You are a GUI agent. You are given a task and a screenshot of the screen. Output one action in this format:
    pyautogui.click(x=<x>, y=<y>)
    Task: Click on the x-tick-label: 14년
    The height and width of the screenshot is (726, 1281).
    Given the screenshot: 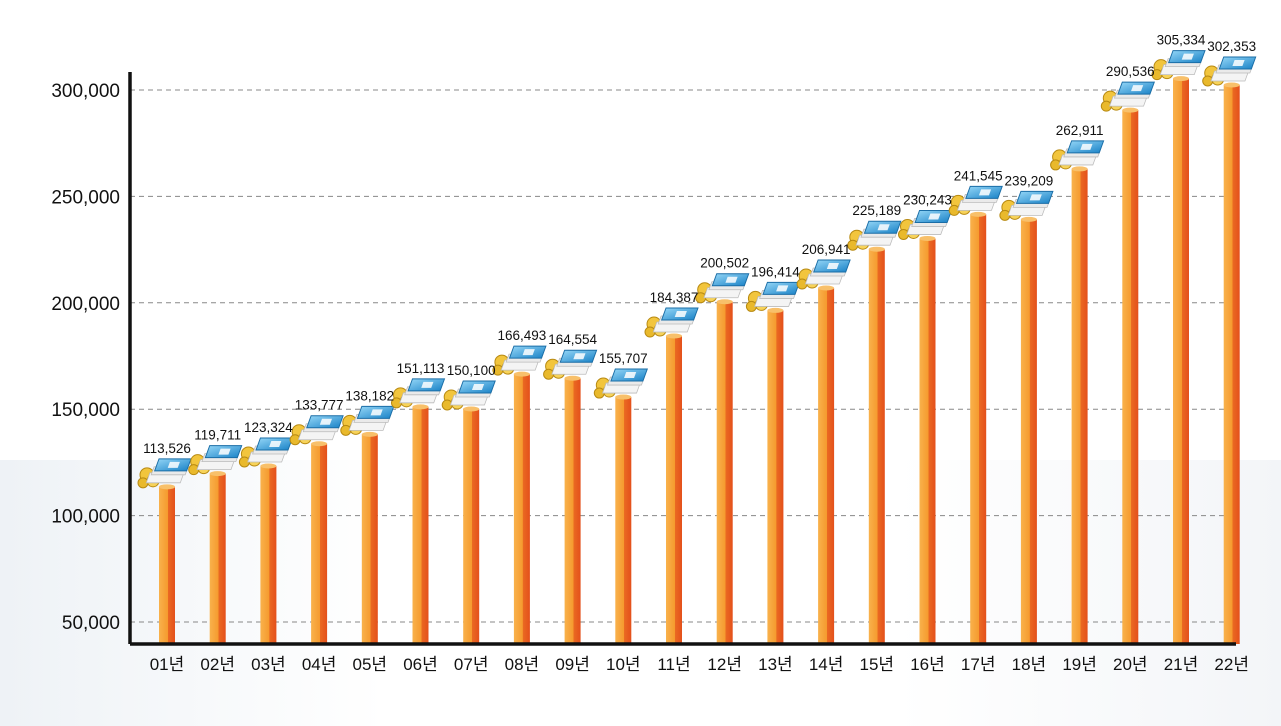 What is the action you would take?
    pyautogui.click(x=826, y=664)
    